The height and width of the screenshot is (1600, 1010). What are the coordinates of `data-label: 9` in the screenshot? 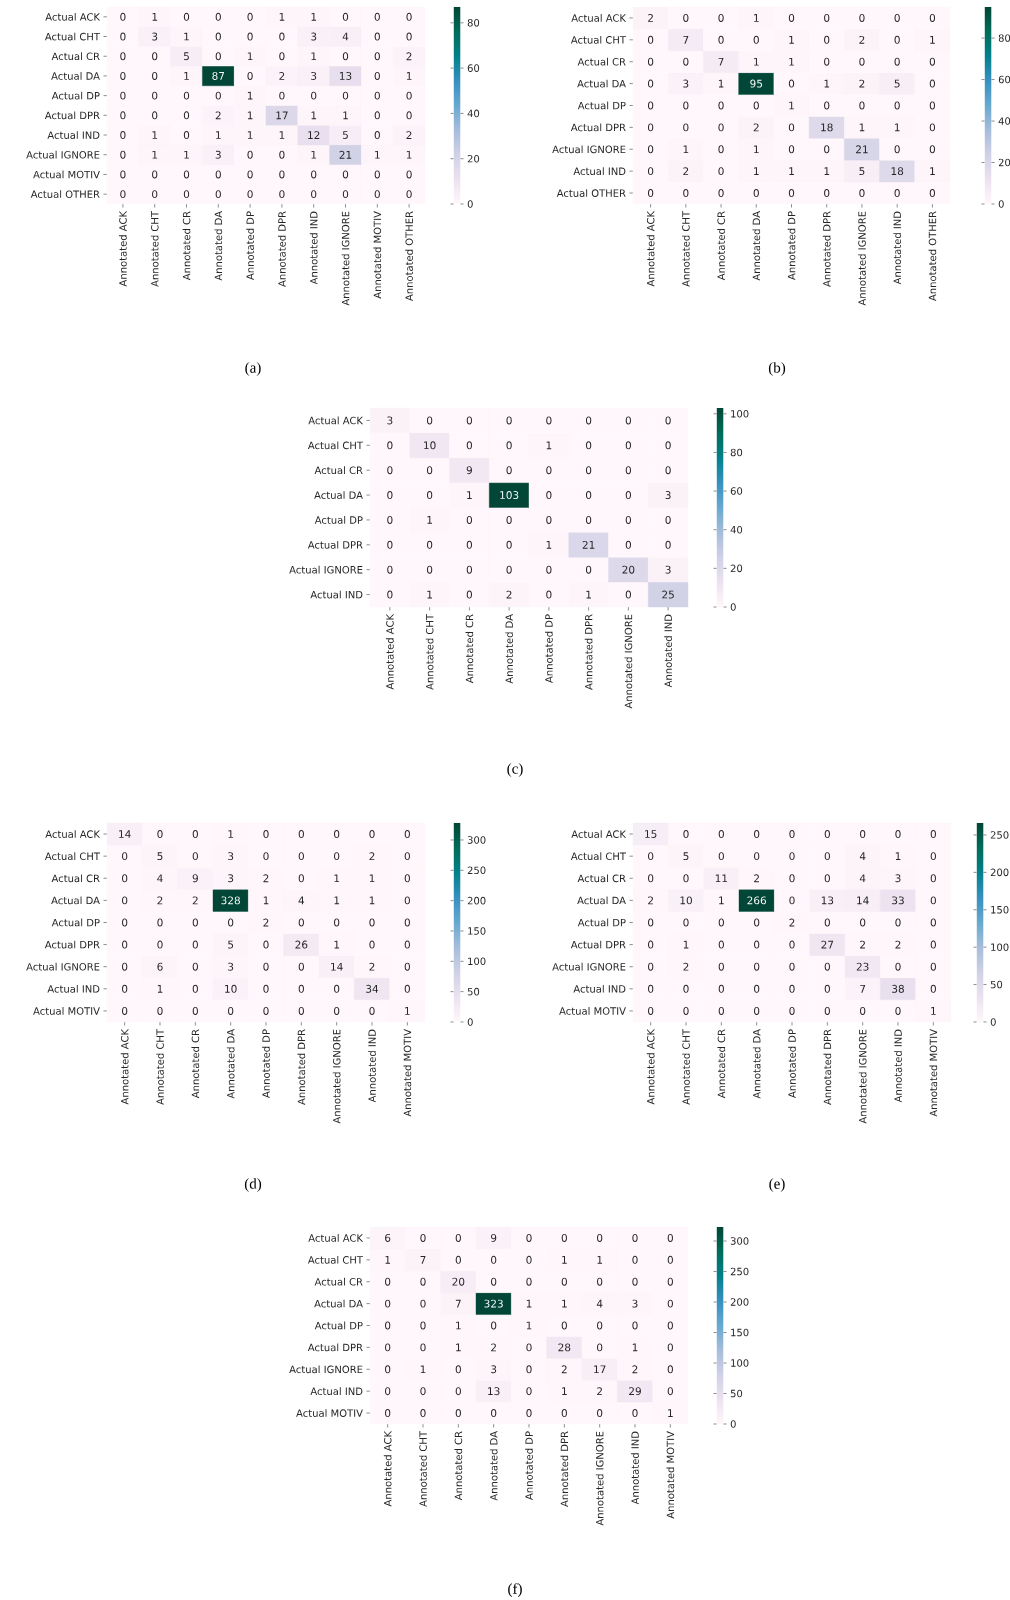 It's located at (469, 470).